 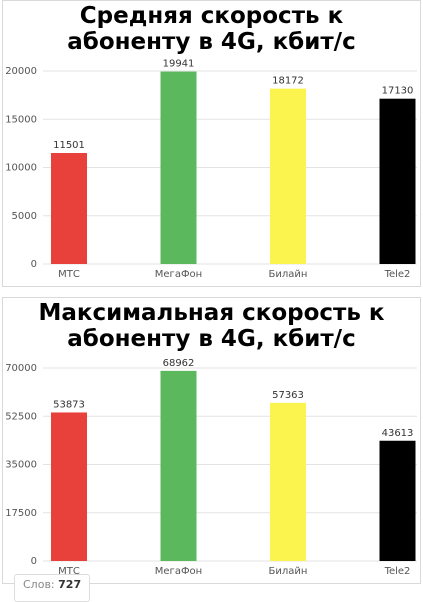 What do you see at coordinates (179, 64) in the screenshot?
I see `data-label: 19941` at bounding box center [179, 64].